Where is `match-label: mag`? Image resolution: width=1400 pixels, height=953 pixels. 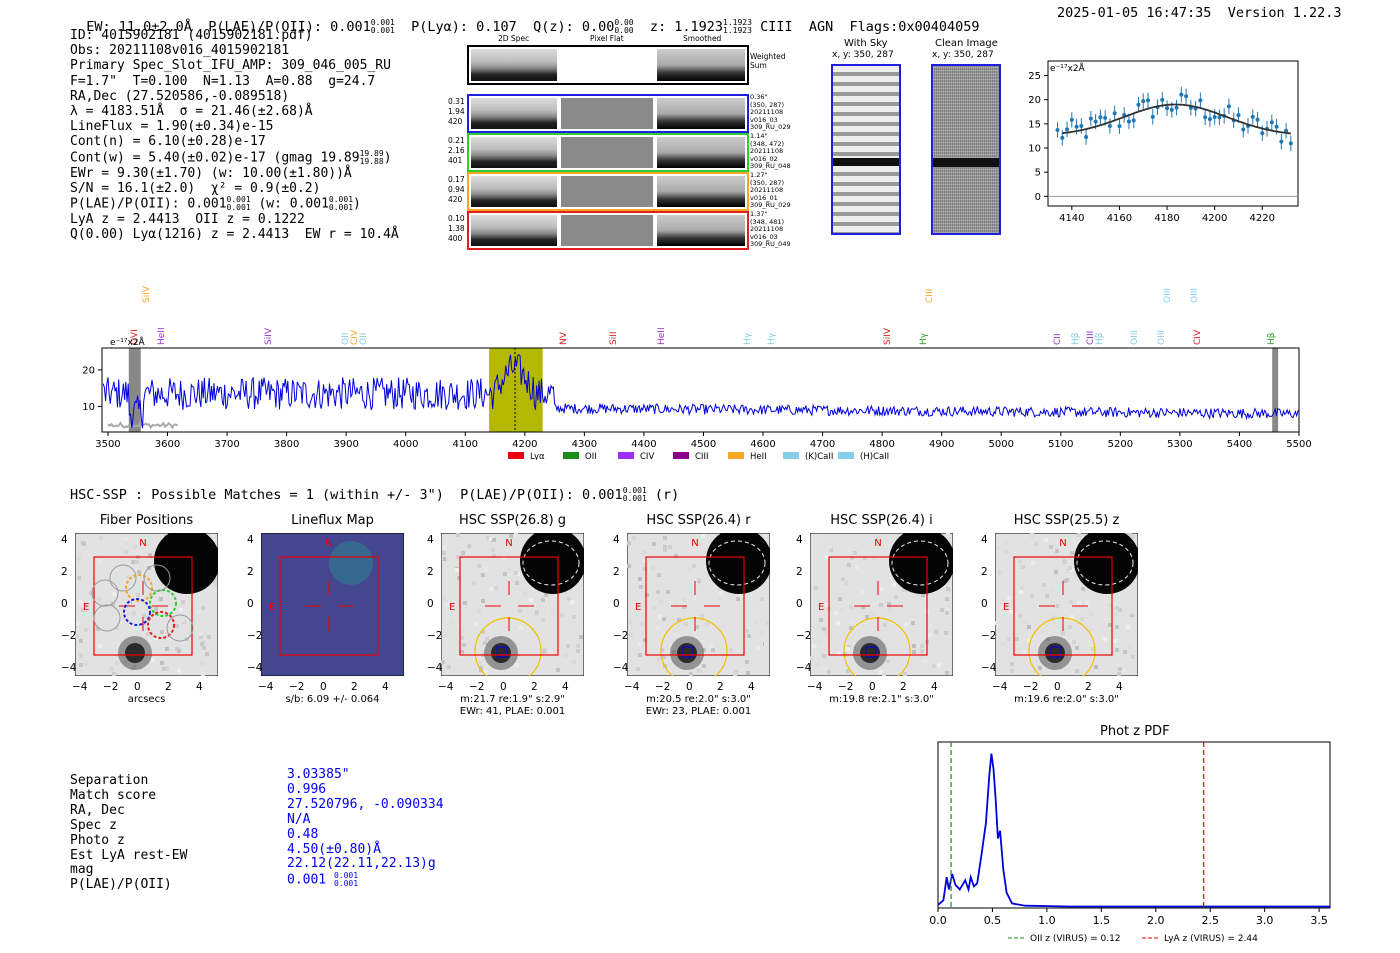 match-label: mag is located at coordinates (82, 870).